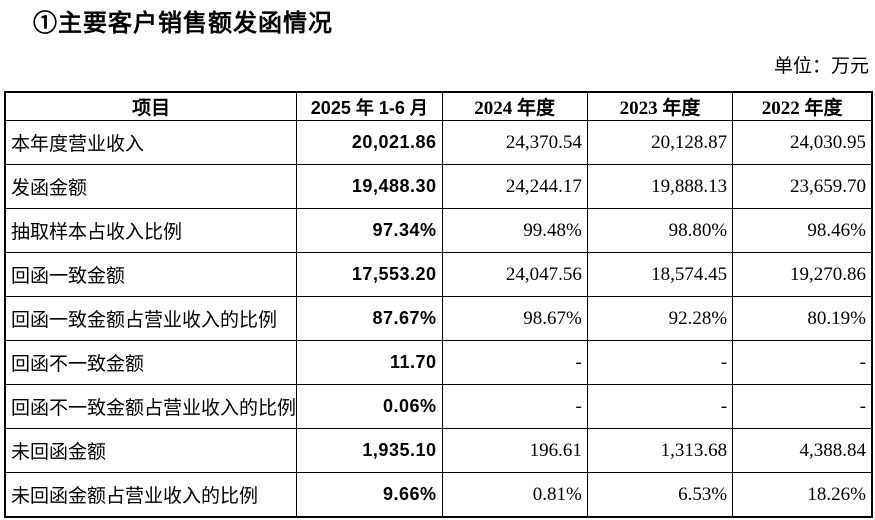  What do you see at coordinates (660, 187) in the screenshot?
I see `value-cell: 19,888.13` at bounding box center [660, 187].